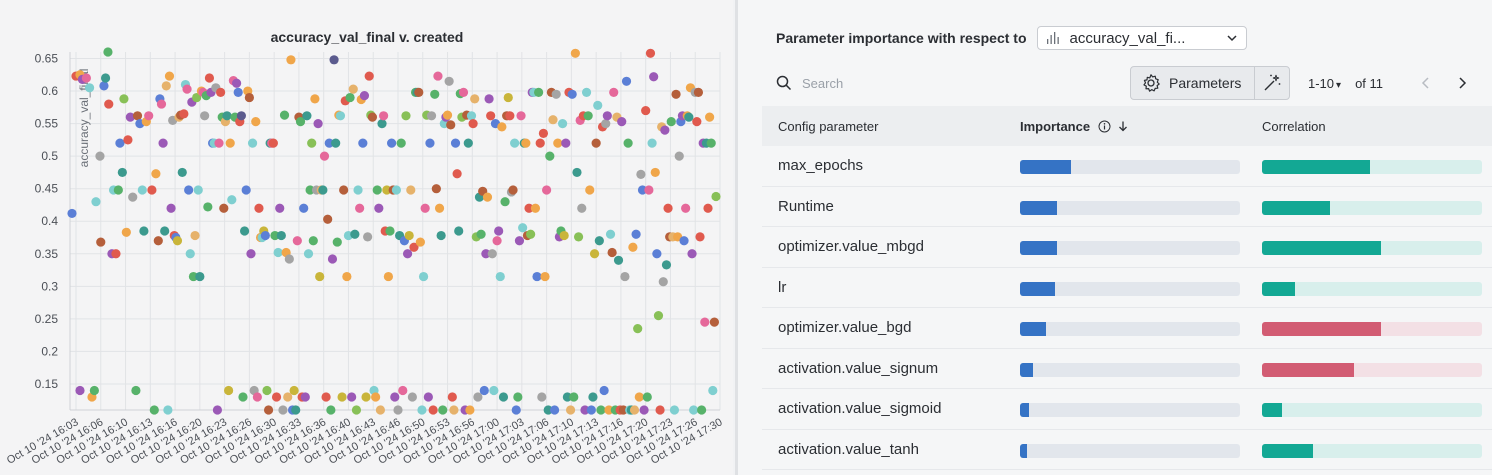  What do you see at coordinates (1272, 83) in the screenshot?
I see `magic-wand-button` at bounding box center [1272, 83].